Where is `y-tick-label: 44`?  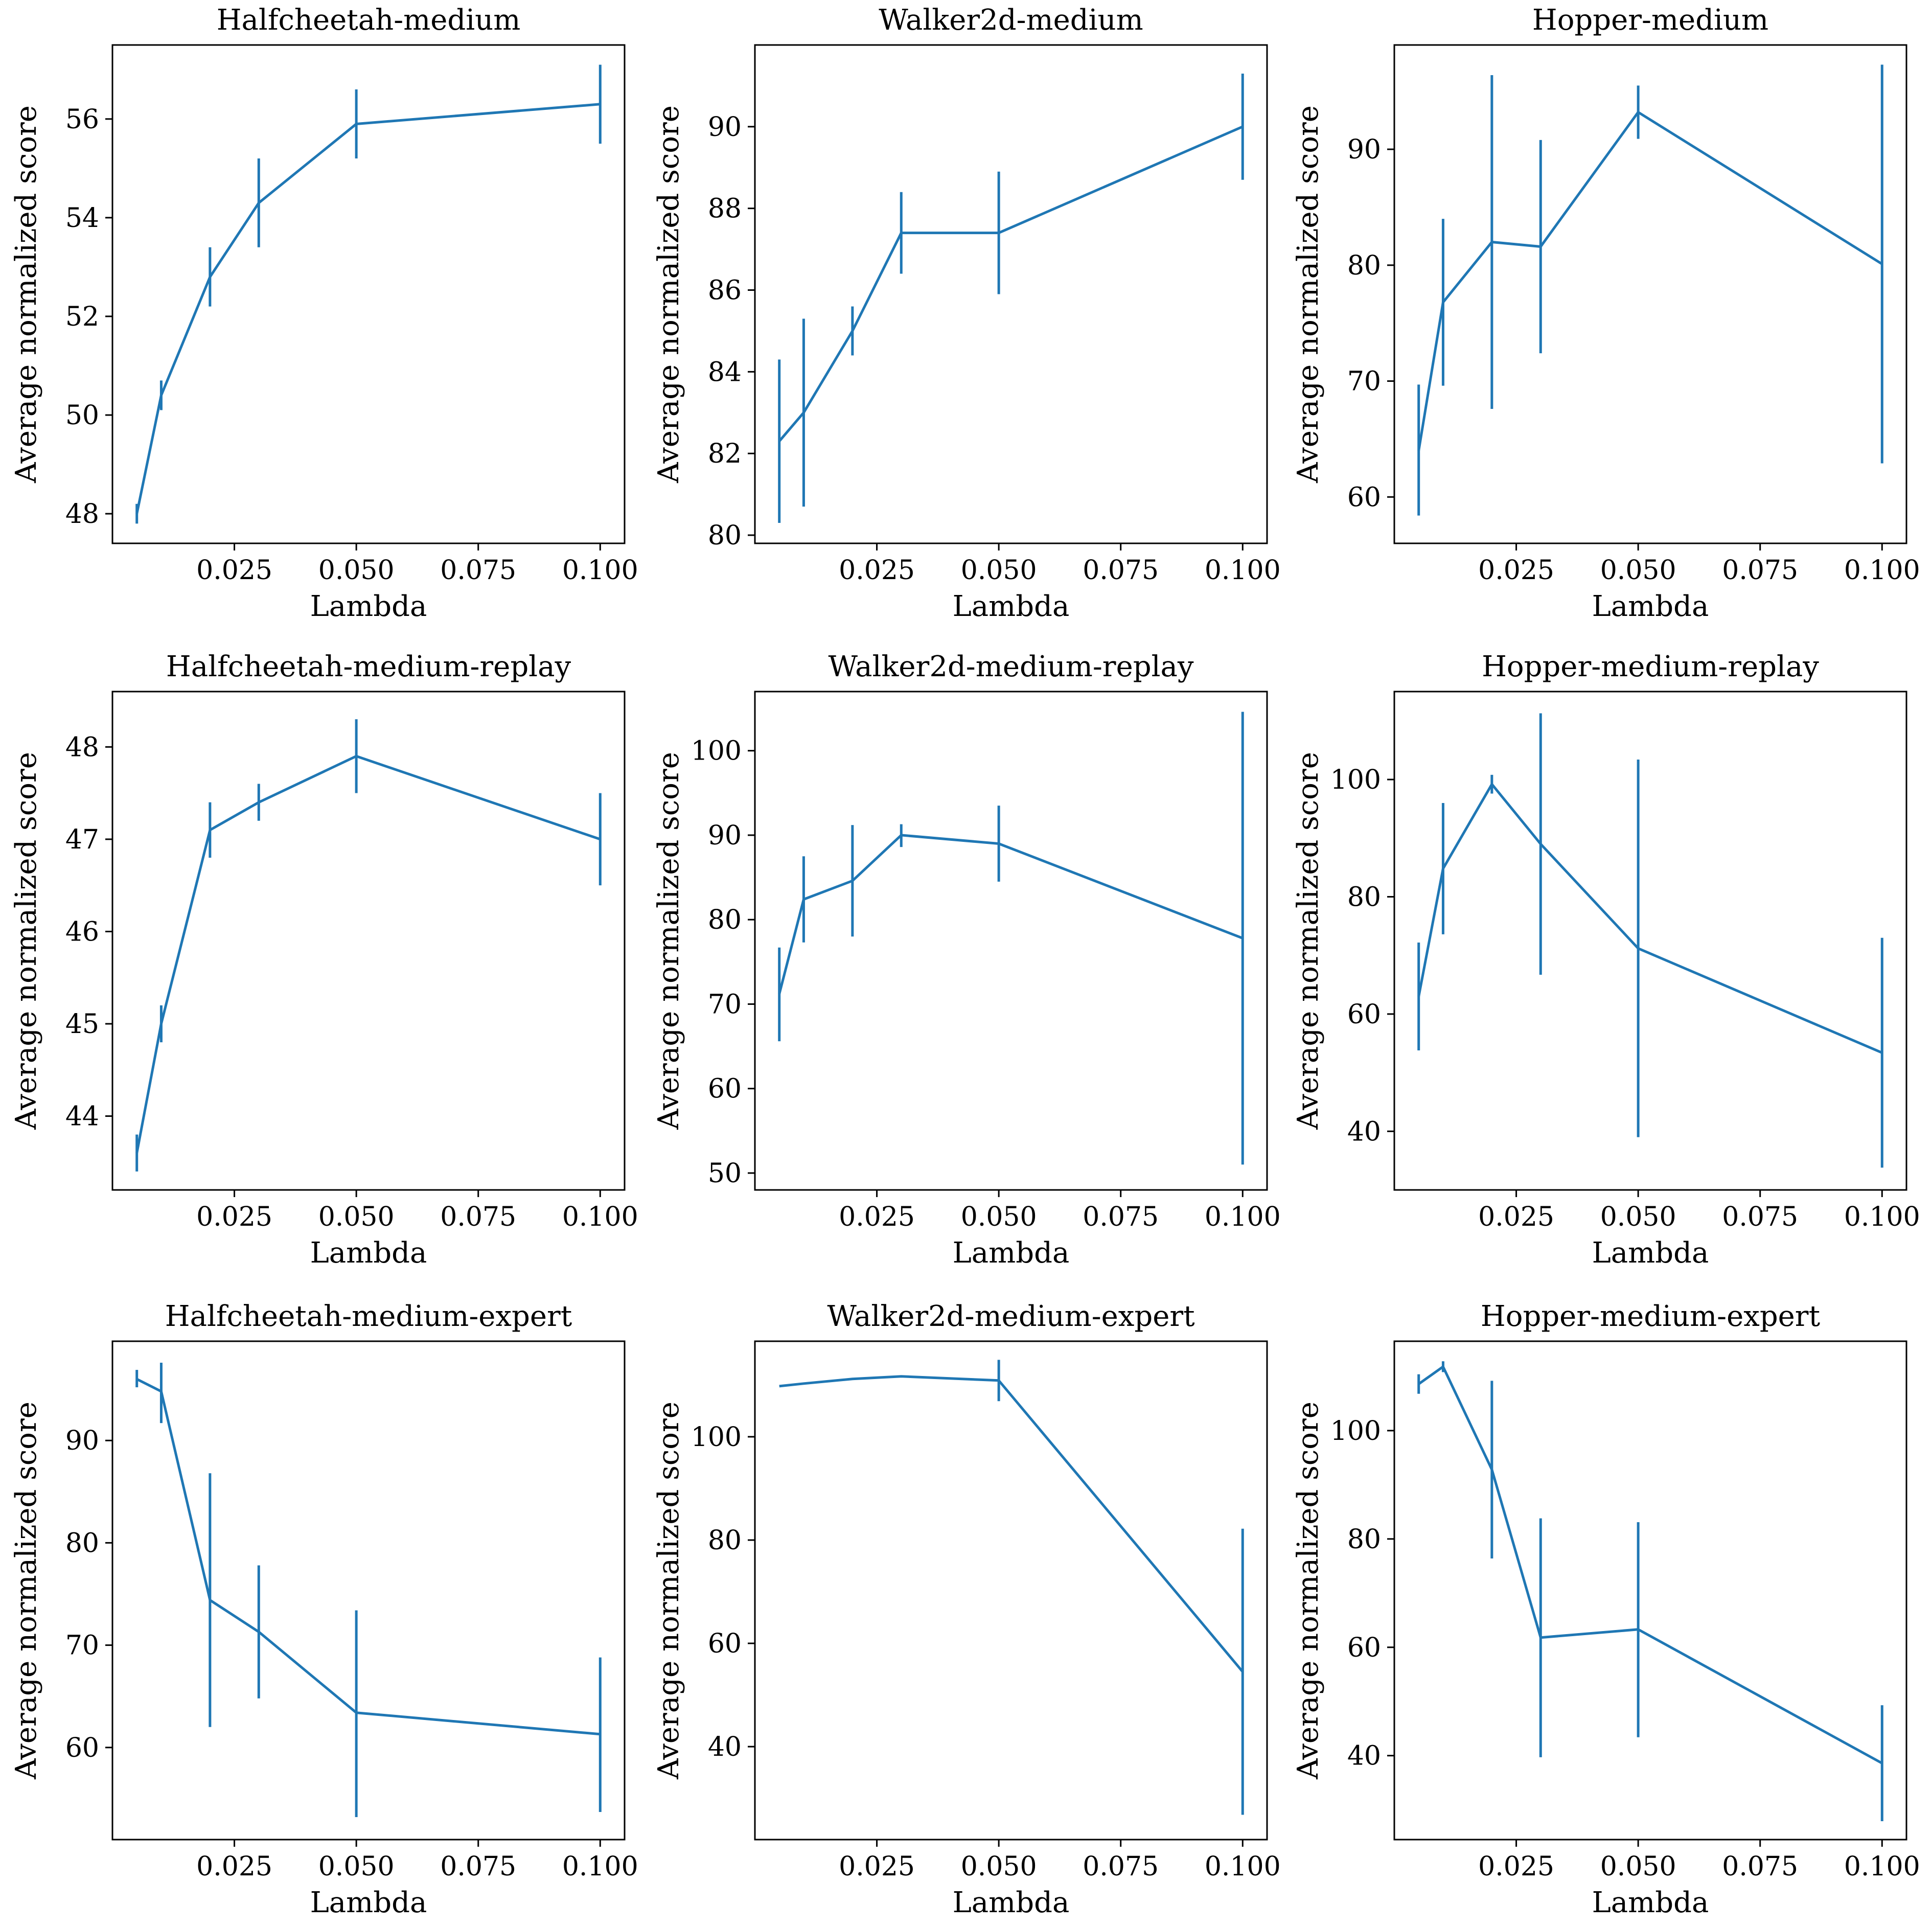 y-tick-label: 44 is located at coordinates (82, 1117).